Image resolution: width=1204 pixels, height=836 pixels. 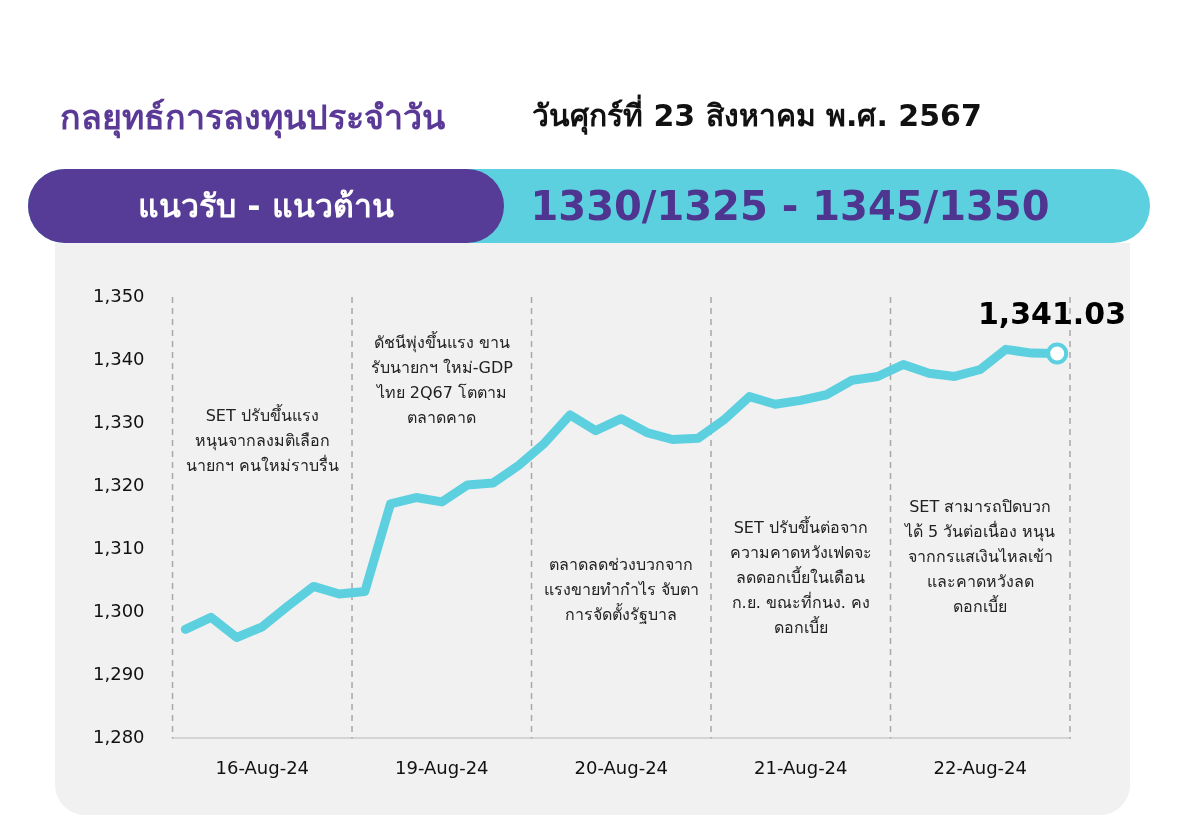 I want to click on x-tick-label: 16-Aug-24, so click(x=262, y=767).